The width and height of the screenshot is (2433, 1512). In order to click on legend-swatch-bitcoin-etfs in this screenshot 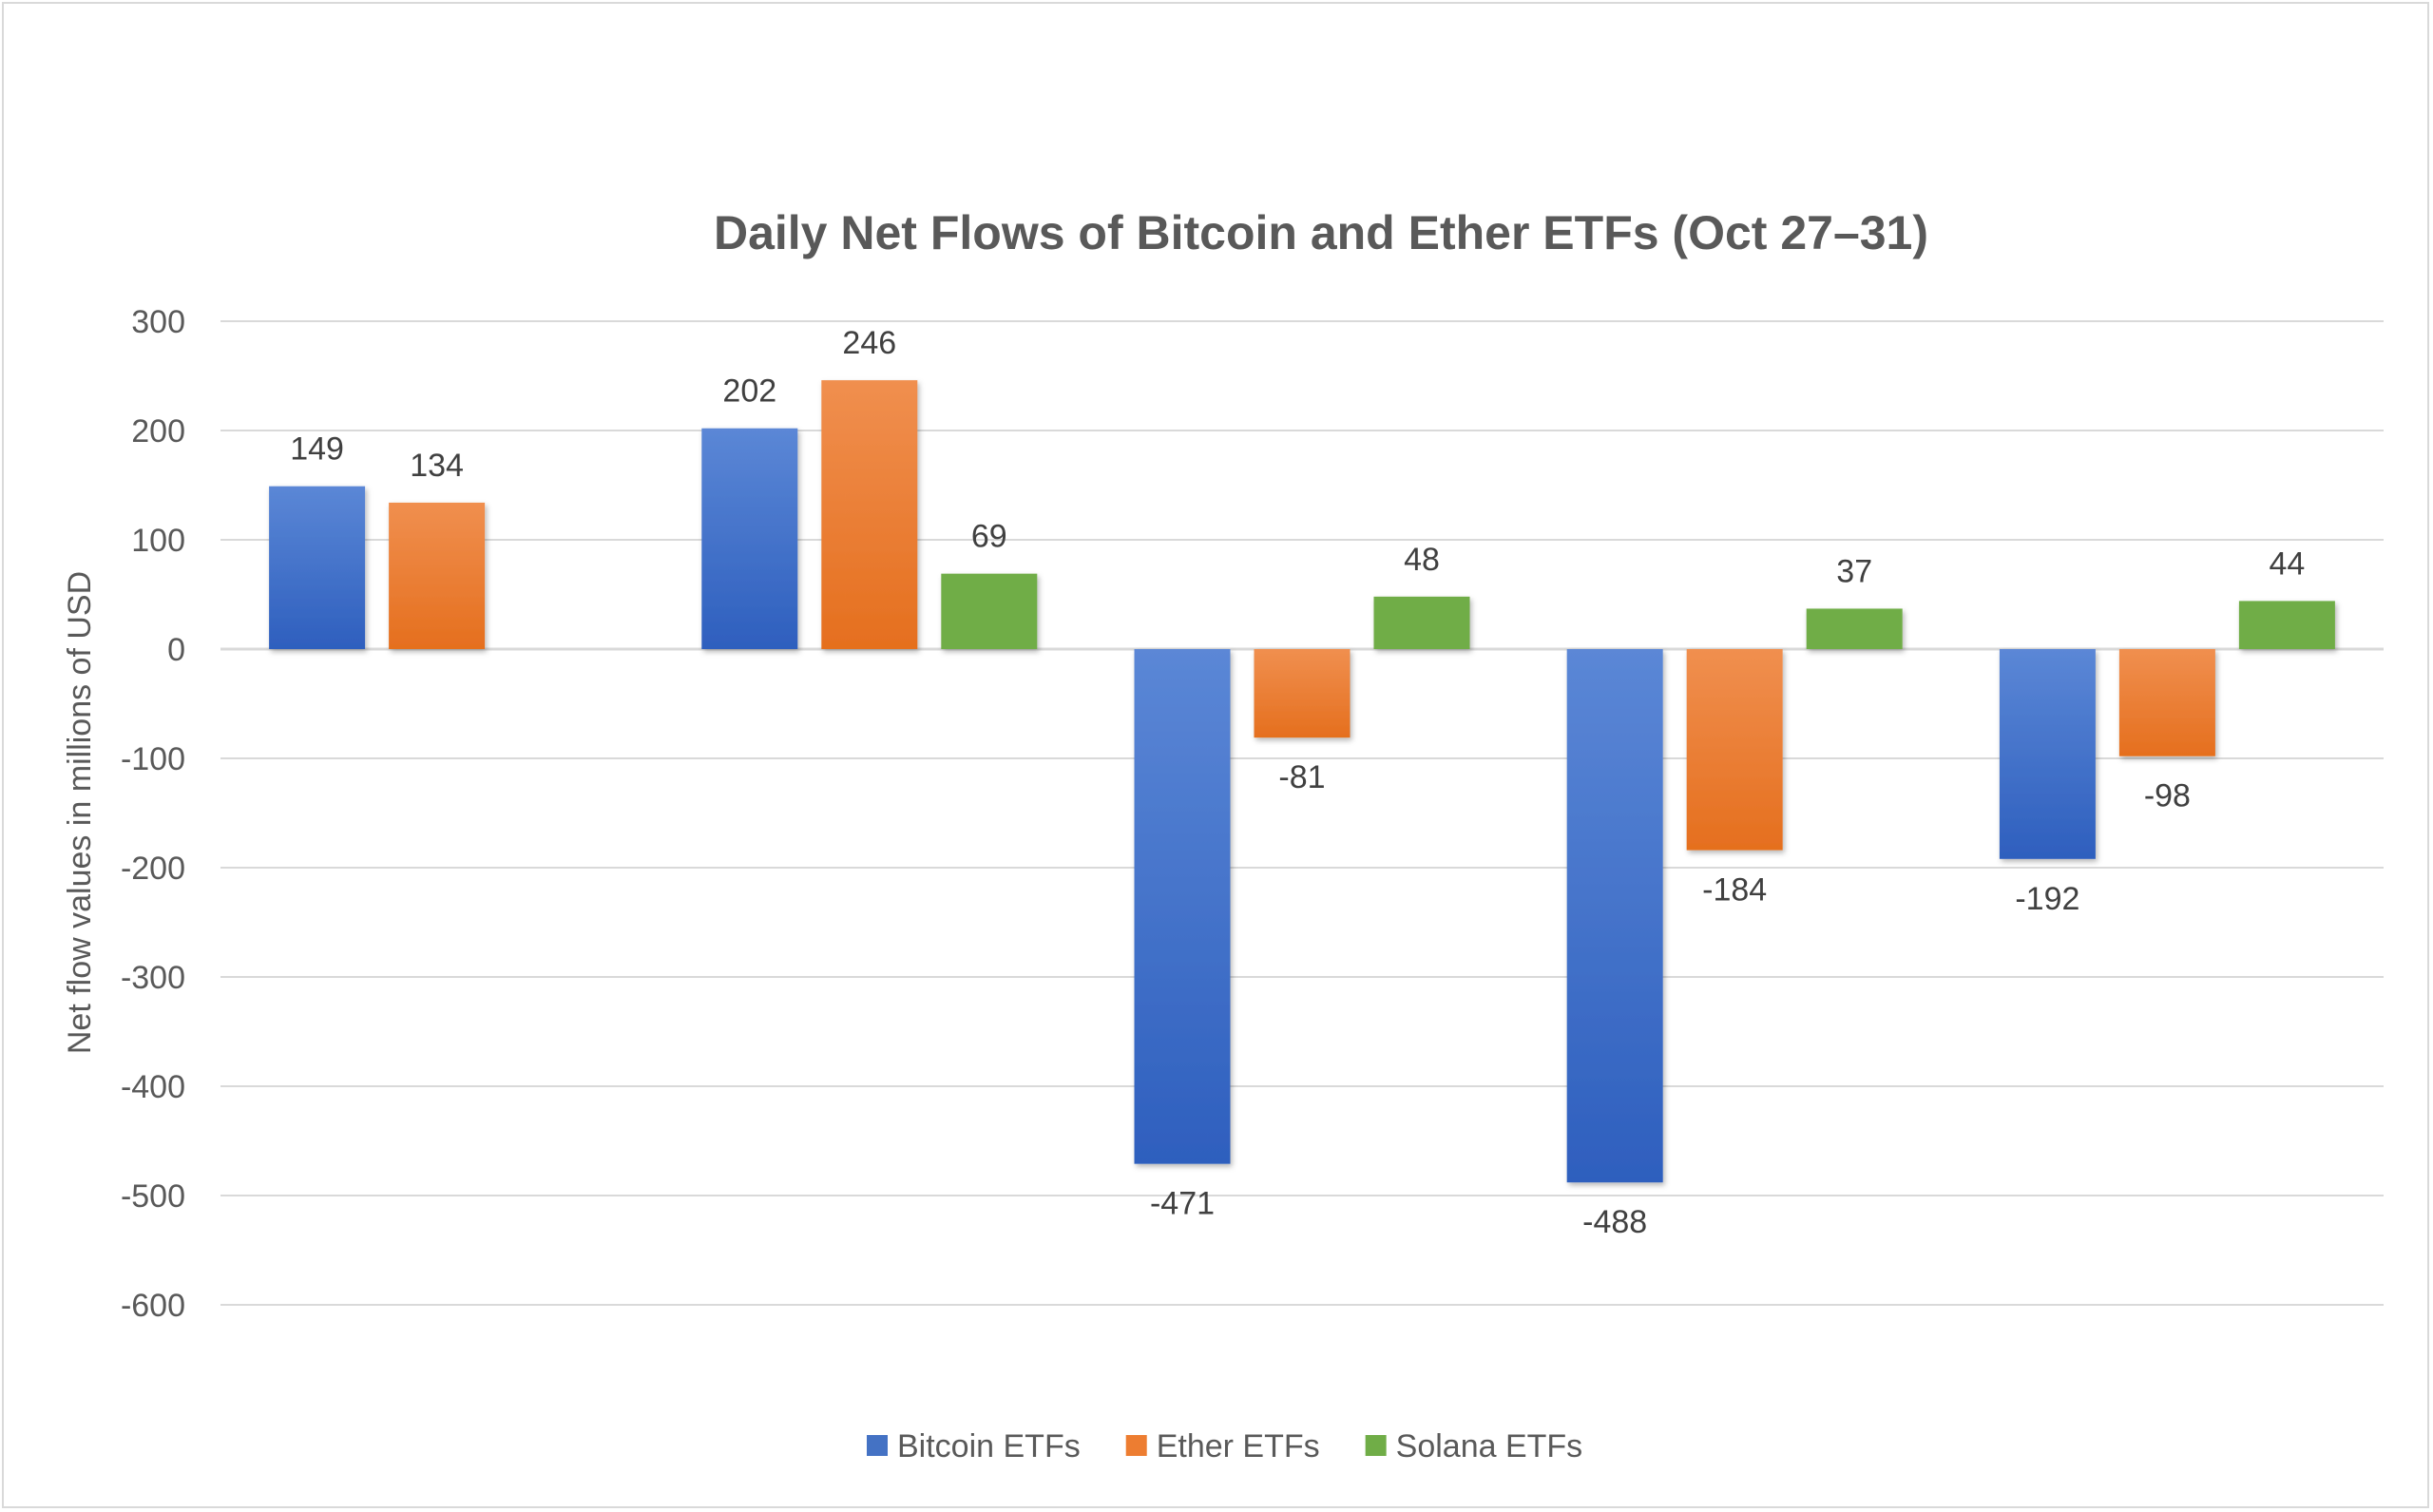, I will do `click(877, 1445)`.